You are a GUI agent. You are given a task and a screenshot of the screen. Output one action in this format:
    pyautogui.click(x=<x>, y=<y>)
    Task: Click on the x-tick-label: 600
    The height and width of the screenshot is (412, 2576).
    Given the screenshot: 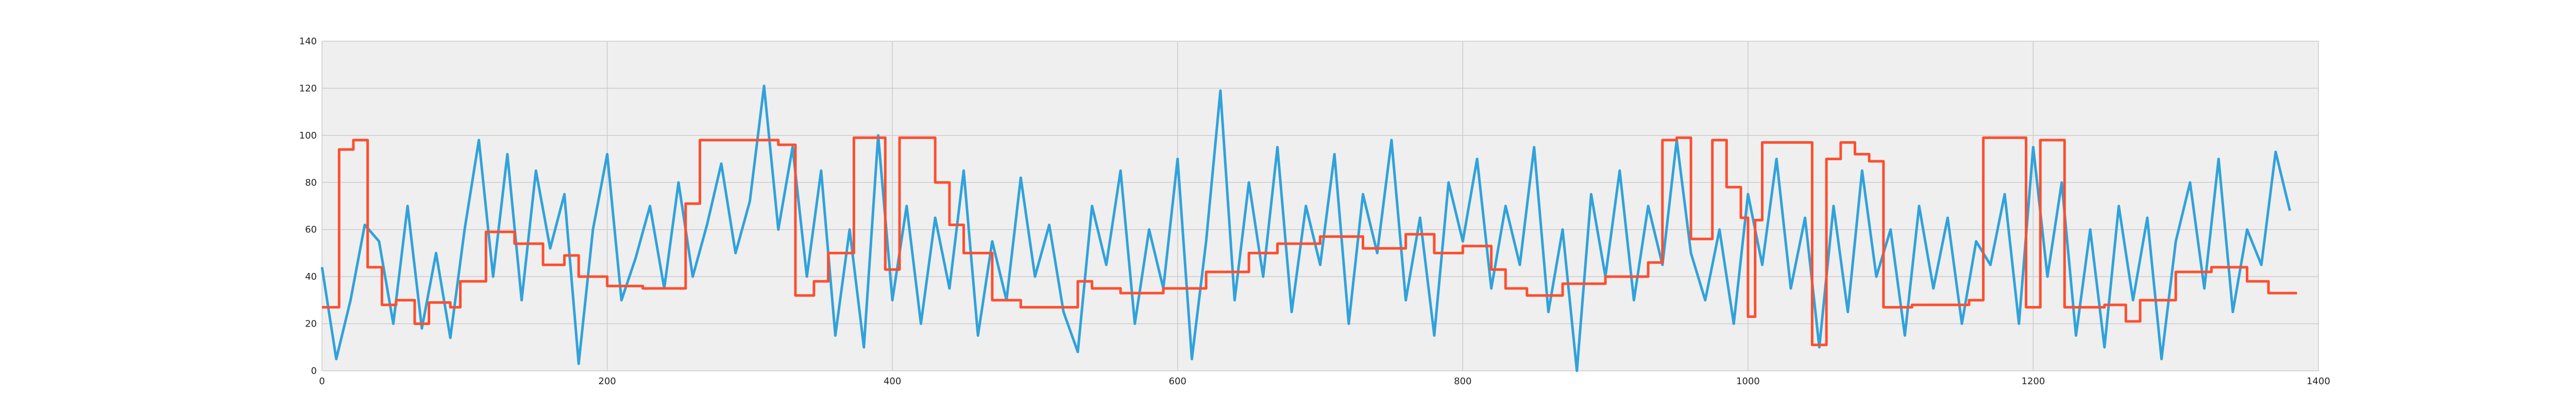 What is the action you would take?
    pyautogui.click(x=1178, y=381)
    